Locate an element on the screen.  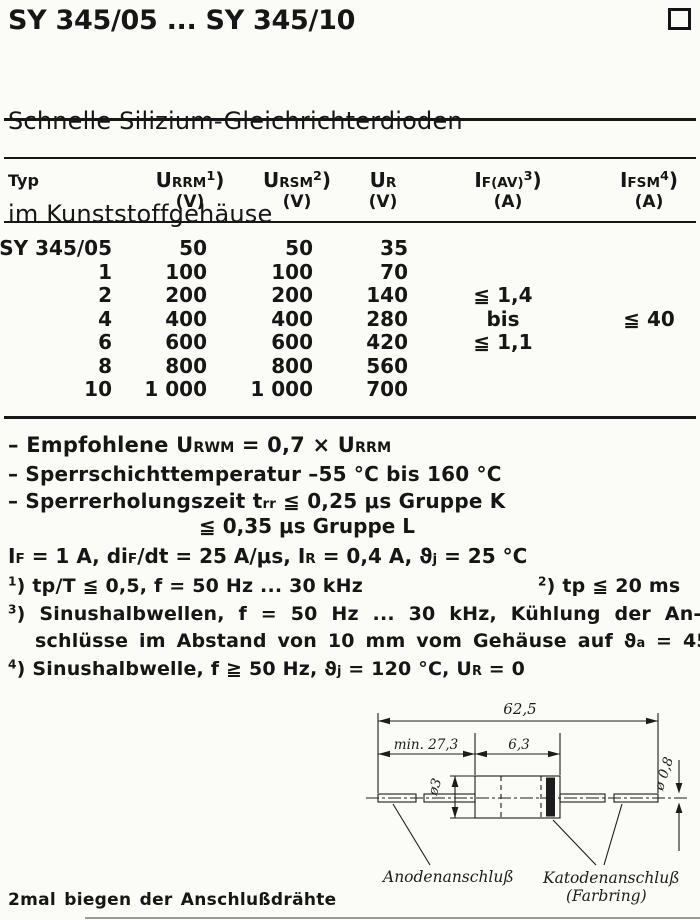
column-header-ifsm: IFSM4) (A) is located at coordinates (649, 190).